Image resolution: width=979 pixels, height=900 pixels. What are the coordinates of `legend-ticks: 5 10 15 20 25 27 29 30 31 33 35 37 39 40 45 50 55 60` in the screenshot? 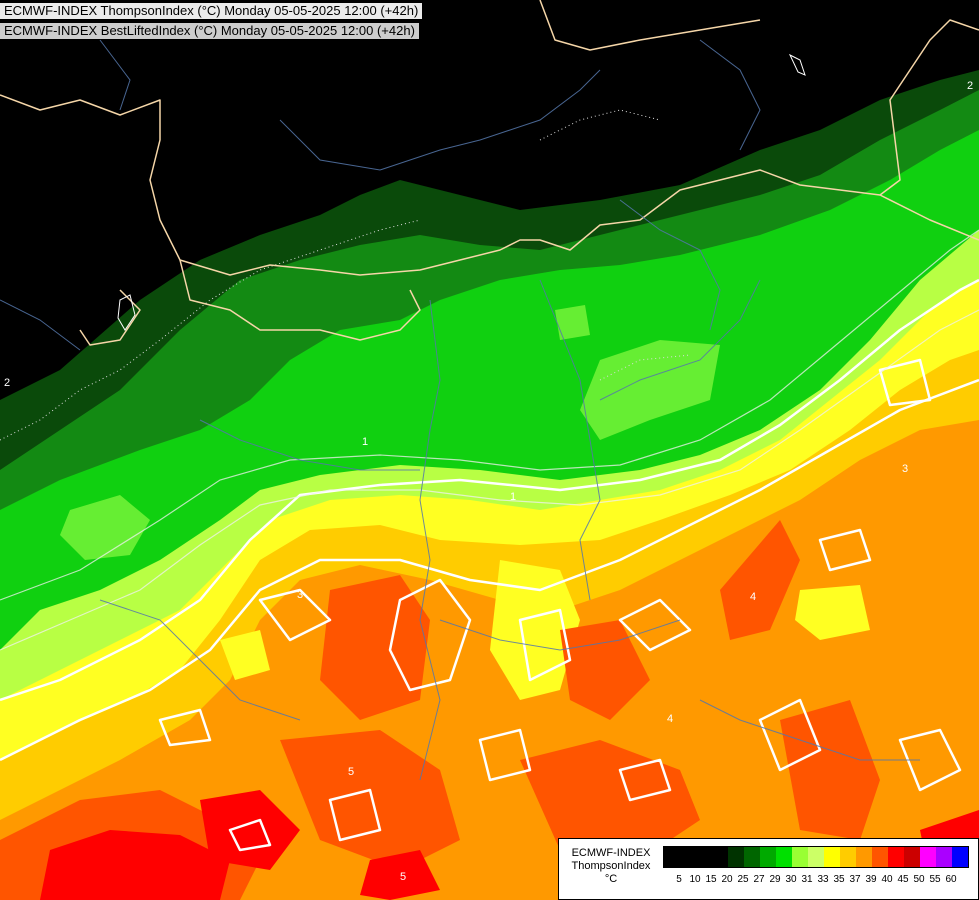 It's located at (821, 881).